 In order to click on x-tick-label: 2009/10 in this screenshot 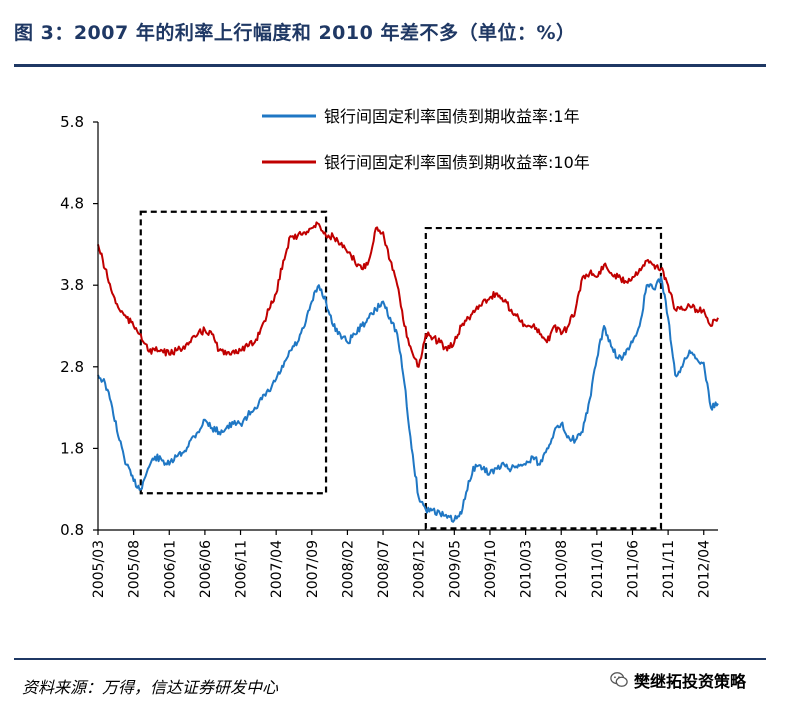, I will do `click(491, 569)`.